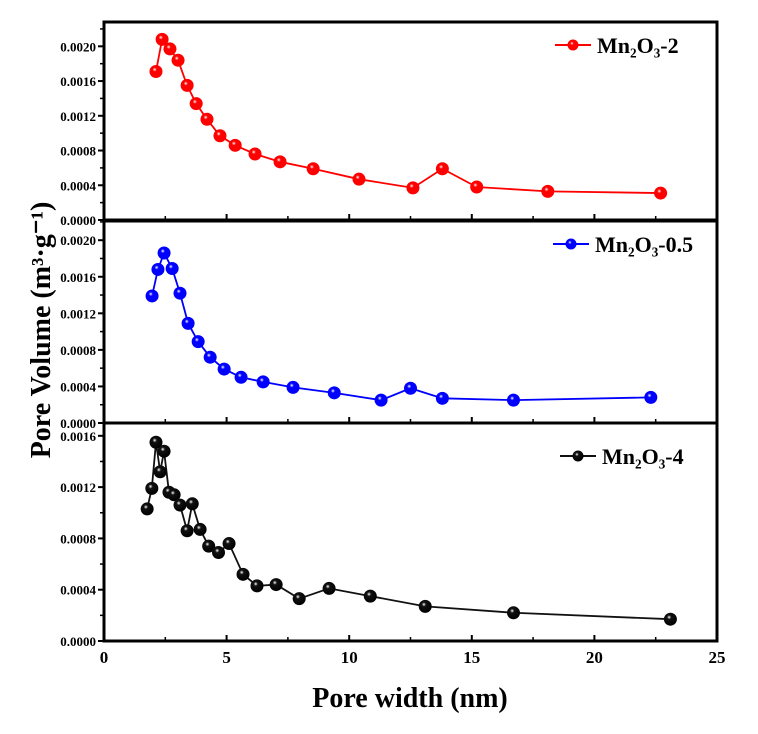 Image resolution: width=758 pixels, height=734 pixels. Describe the element at coordinates (409, 698) in the screenshot. I see `x-axis-label: Pore width (nm)` at that location.